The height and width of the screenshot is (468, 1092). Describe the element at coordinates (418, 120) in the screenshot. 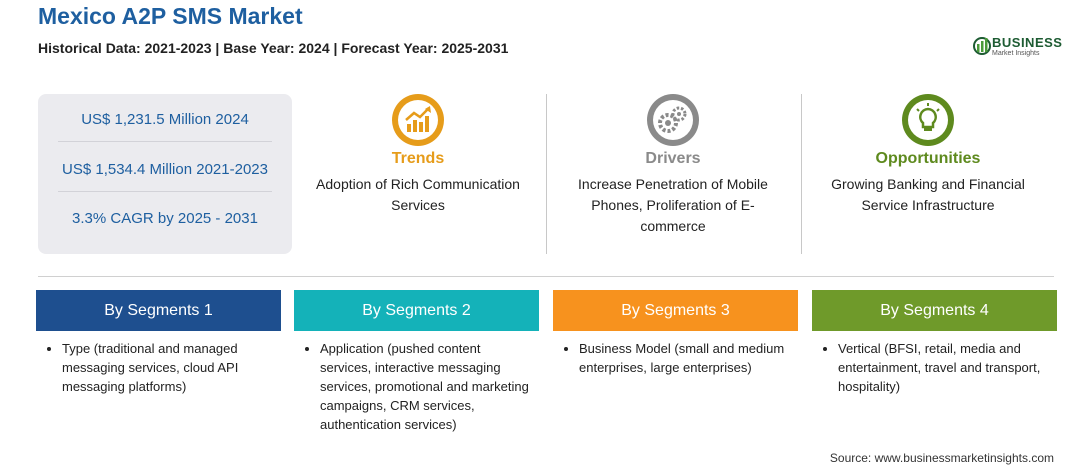

I see `trend-chart-icon` at that location.